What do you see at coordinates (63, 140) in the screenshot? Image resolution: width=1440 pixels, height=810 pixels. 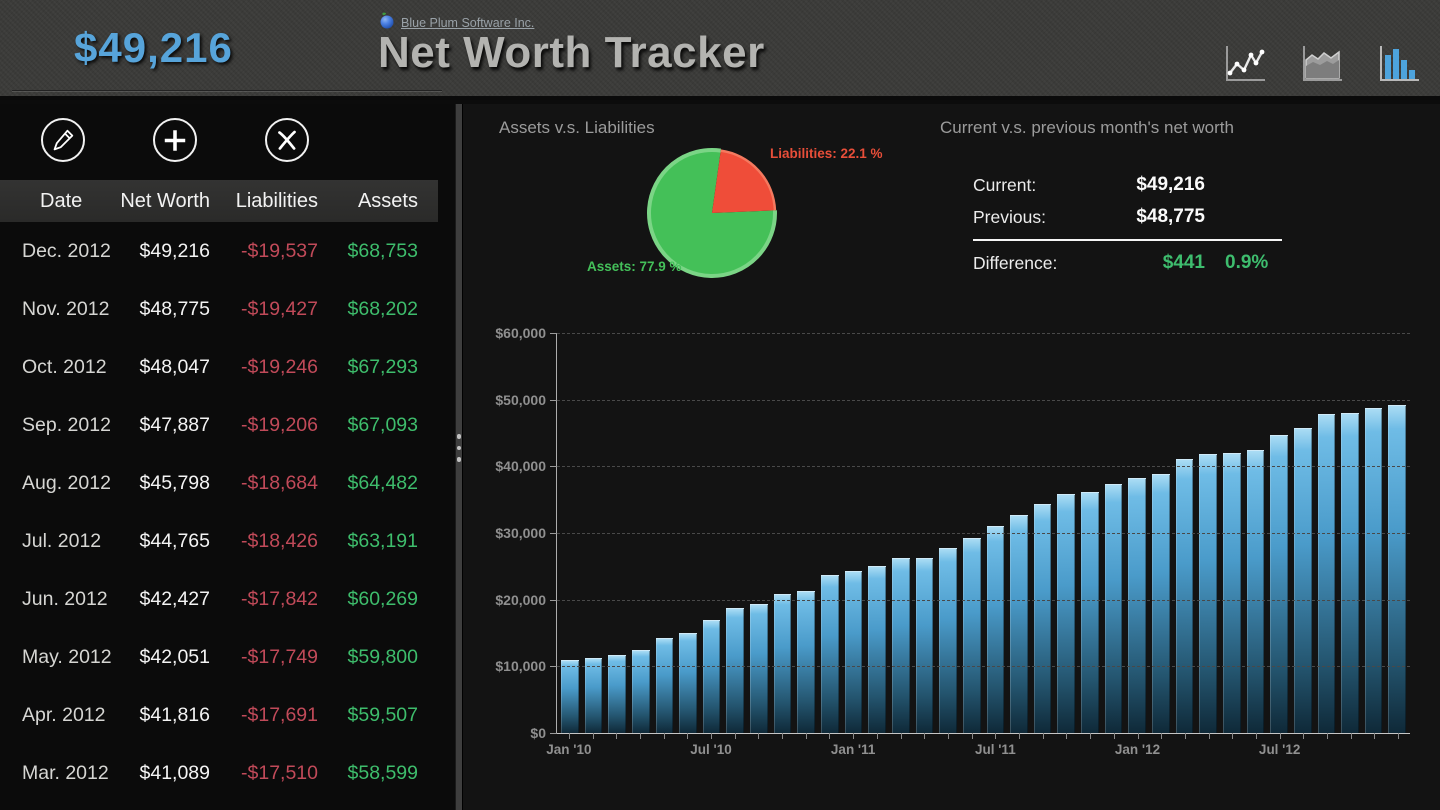 I see `edit-entry-button` at bounding box center [63, 140].